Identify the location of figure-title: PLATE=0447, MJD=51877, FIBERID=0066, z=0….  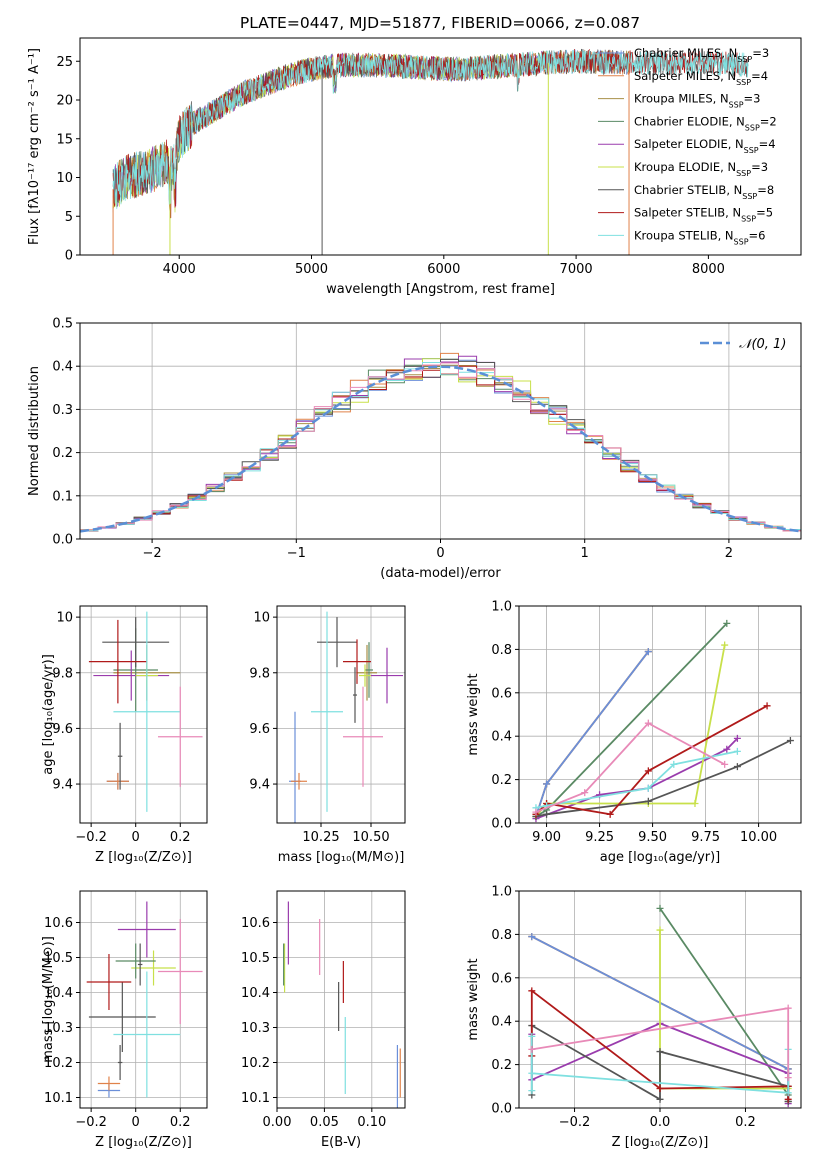
(440, 23).